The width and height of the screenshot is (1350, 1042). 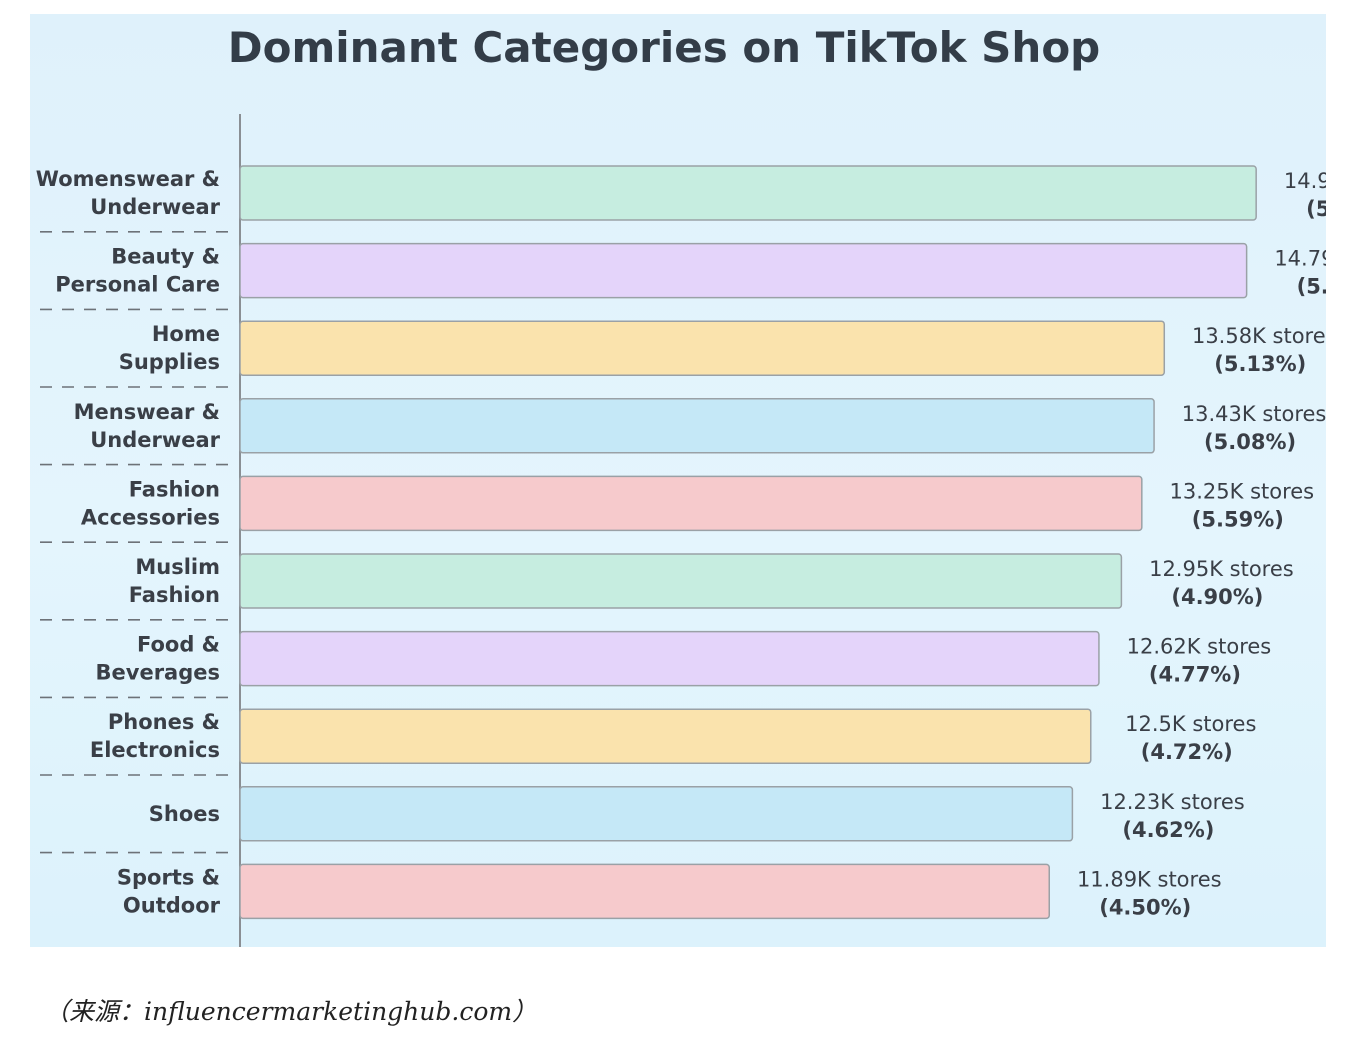 What do you see at coordinates (1168, 830) in the screenshot?
I see `percent-label: (4.62%)` at bounding box center [1168, 830].